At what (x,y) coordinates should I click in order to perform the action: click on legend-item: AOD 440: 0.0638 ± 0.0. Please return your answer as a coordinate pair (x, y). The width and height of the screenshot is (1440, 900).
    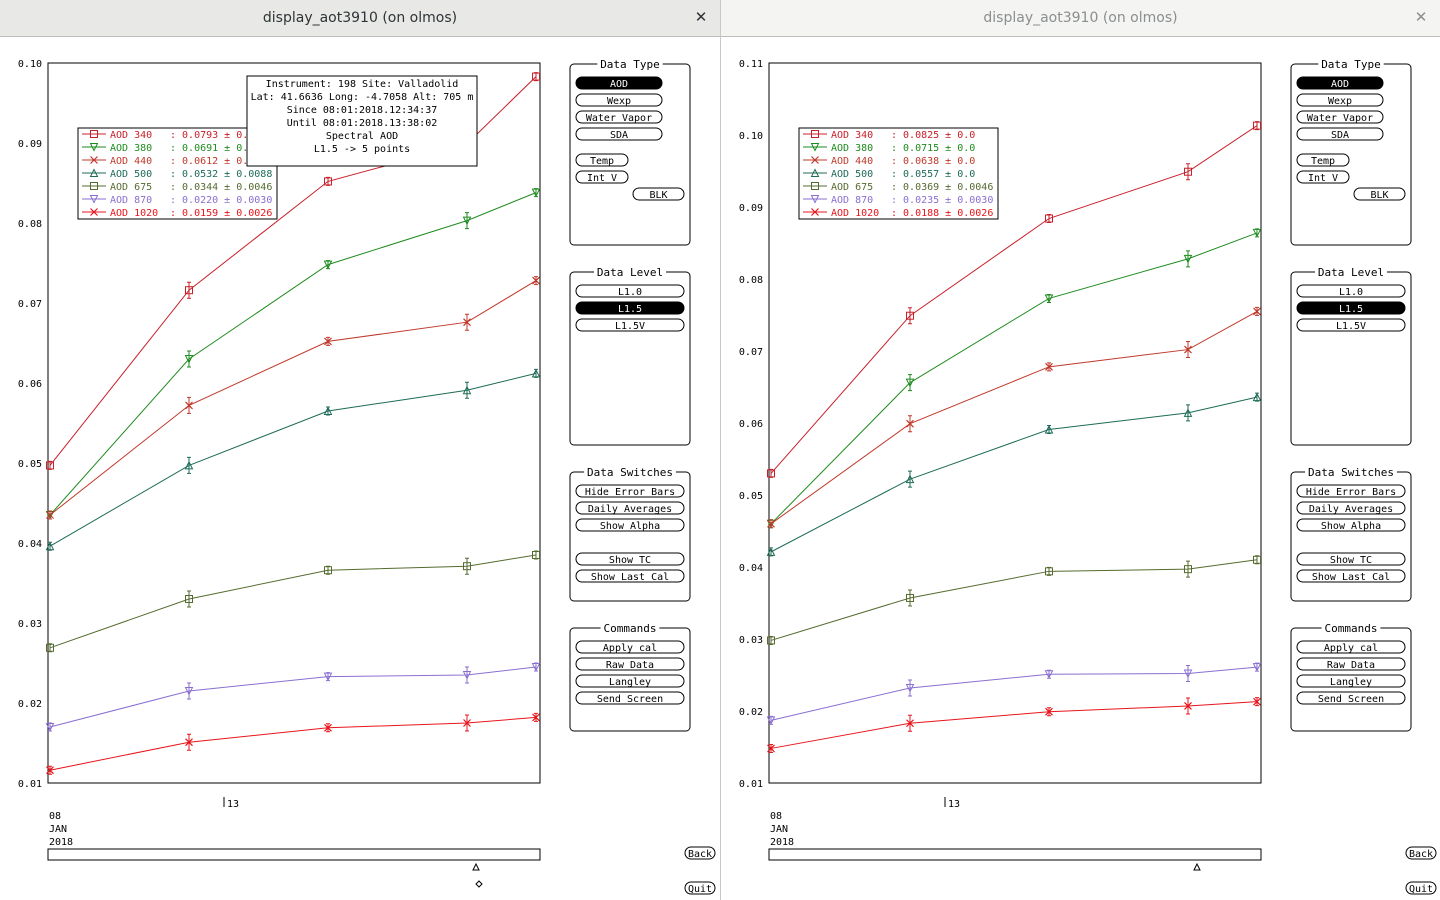
    Looking at the image, I should click on (889, 161).